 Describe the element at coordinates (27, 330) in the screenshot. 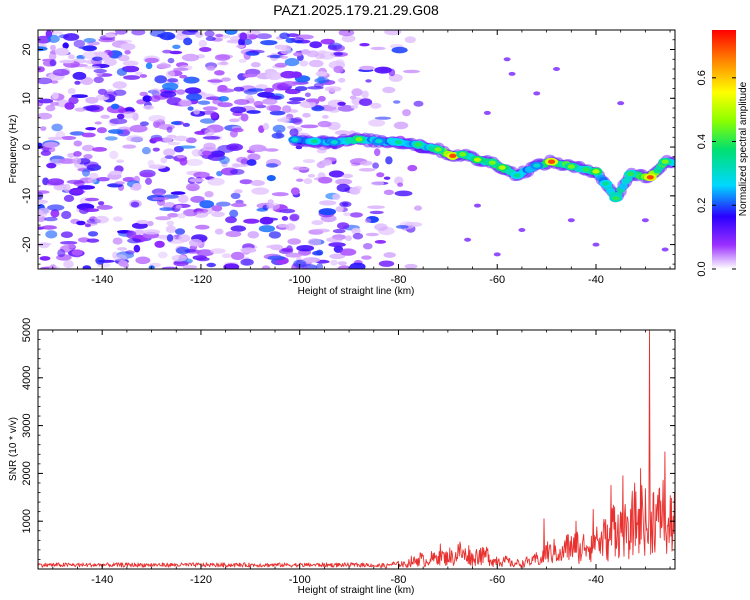

I see `y-tick-label: 5000` at that location.